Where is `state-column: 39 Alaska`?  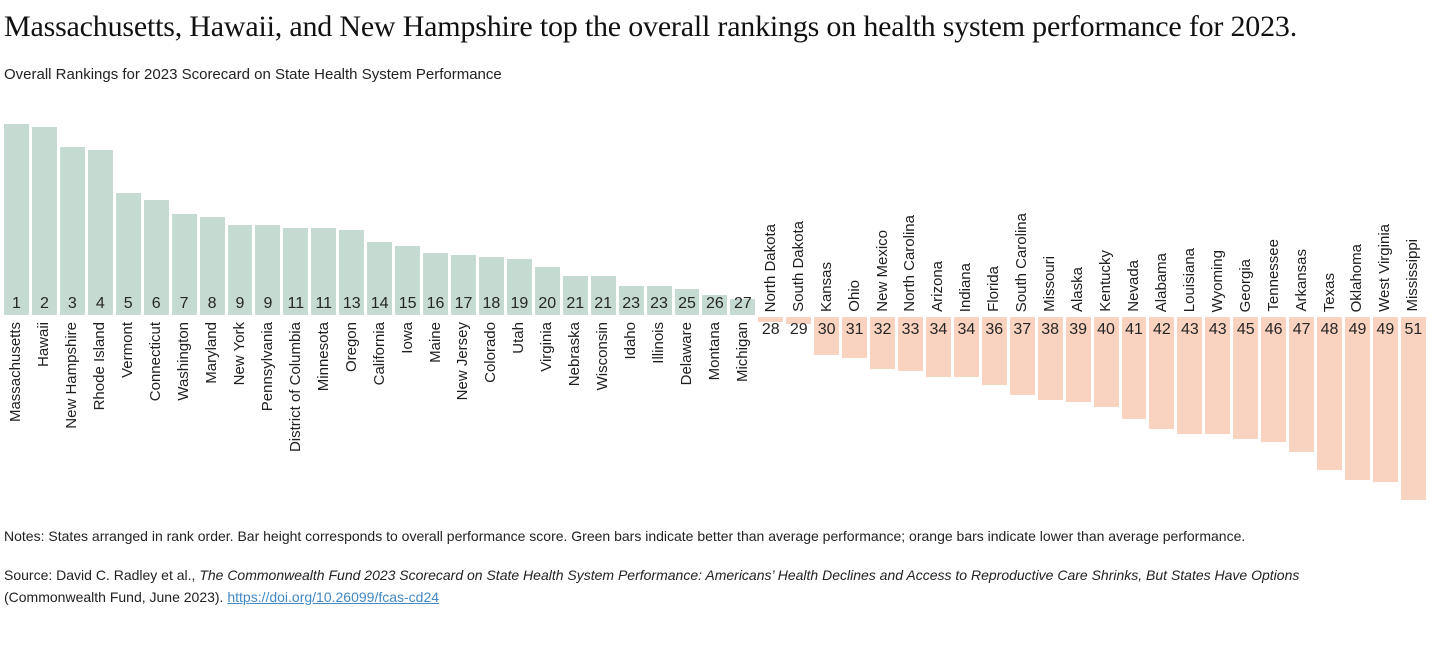 state-column: 39 Alaska is located at coordinates (1078, 308).